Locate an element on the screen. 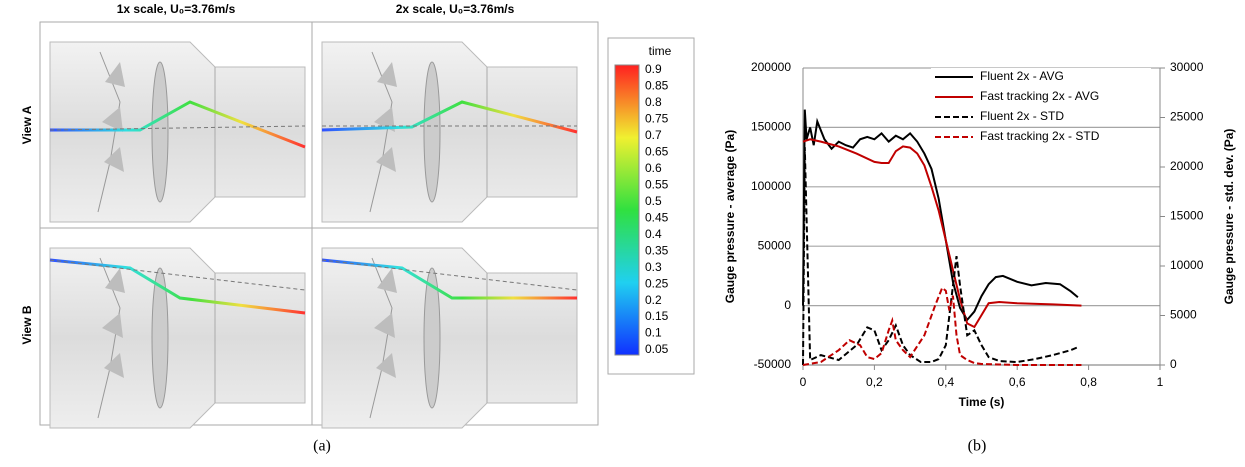 This screenshot has width=1245, height=467. colorbar-title: time is located at coordinates (660, 51).